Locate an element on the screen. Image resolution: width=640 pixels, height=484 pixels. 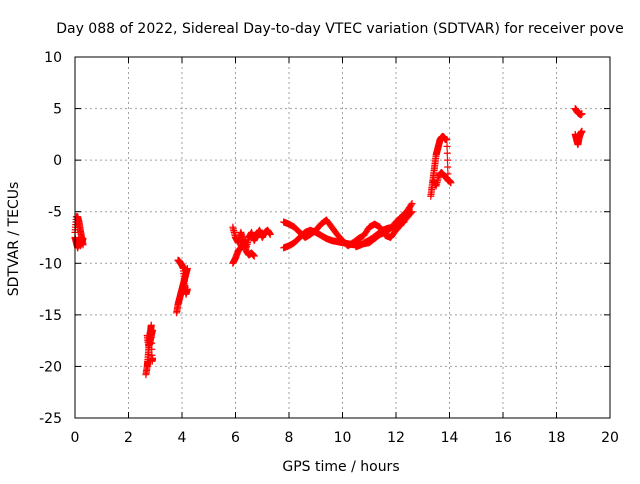
y-axis-label: SDTVAR / TECUs is located at coordinates (14, 239).